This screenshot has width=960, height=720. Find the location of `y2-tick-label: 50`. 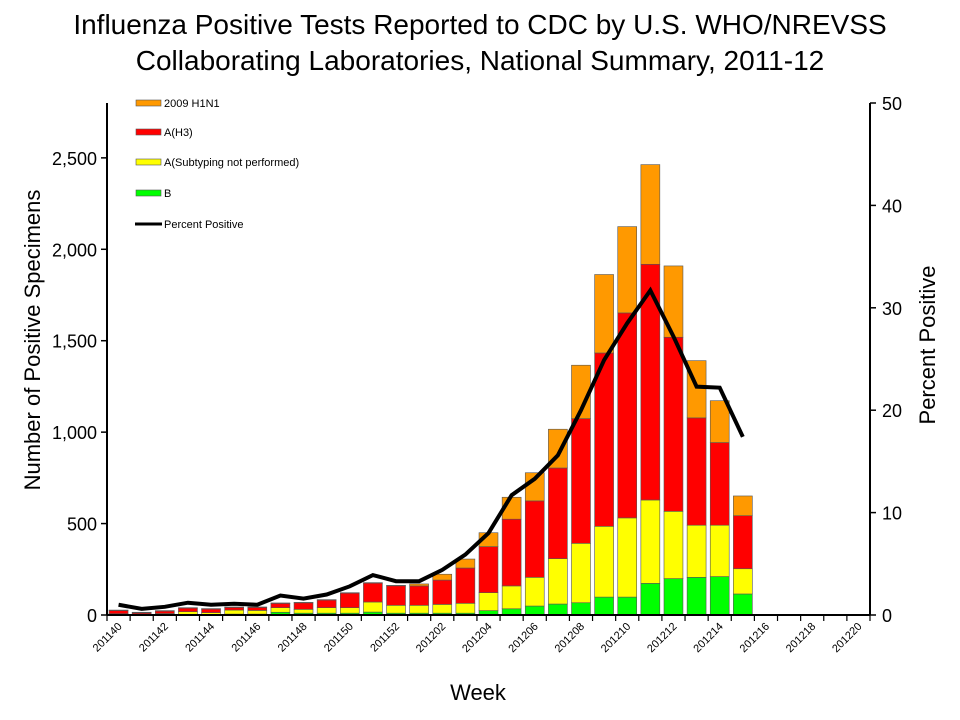

y2-tick-label: 50 is located at coordinates (892, 104).